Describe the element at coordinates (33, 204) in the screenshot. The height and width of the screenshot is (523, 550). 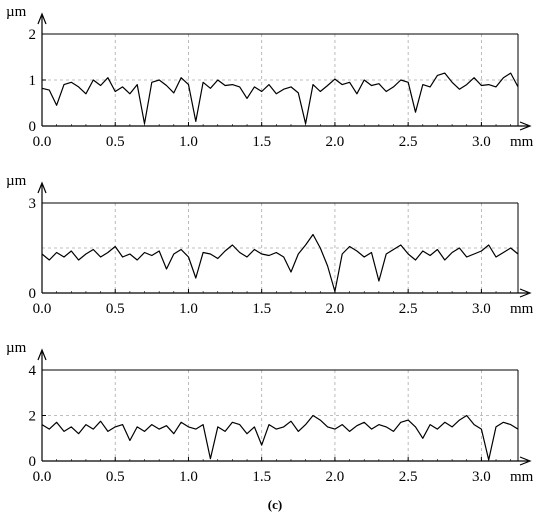
I see `y-tick-label: 3` at that location.